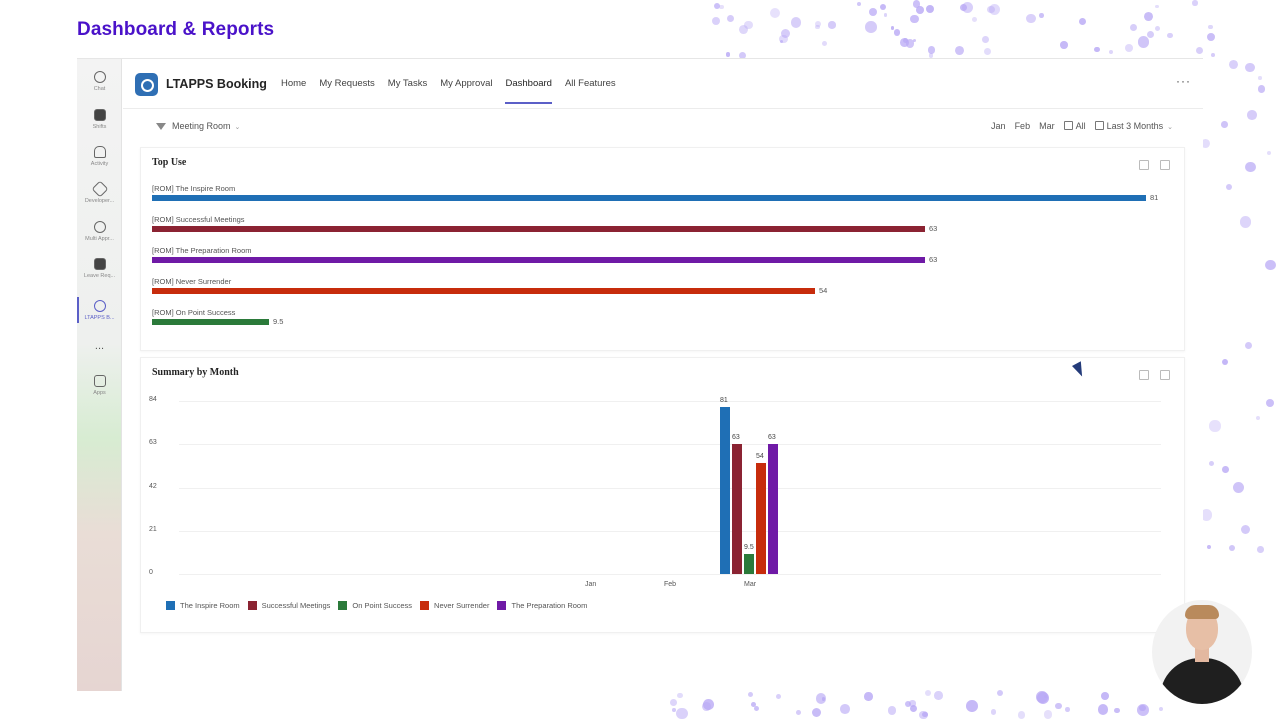 Image resolution: width=1280 pixels, height=720 pixels. What do you see at coordinates (99, 385) in the screenshot?
I see `rail-item-apps: Apps` at bounding box center [99, 385].